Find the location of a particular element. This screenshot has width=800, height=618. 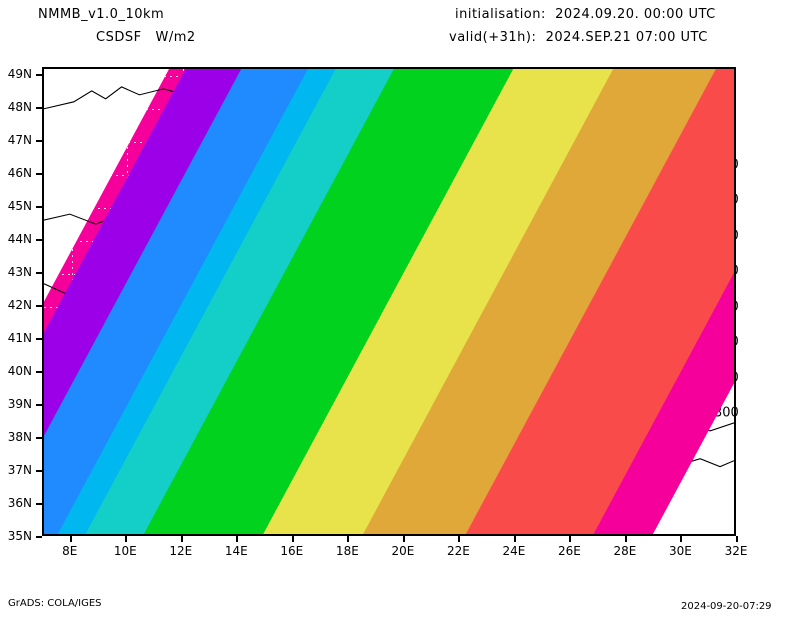

x-tick-label: 20E is located at coordinates (403, 551).